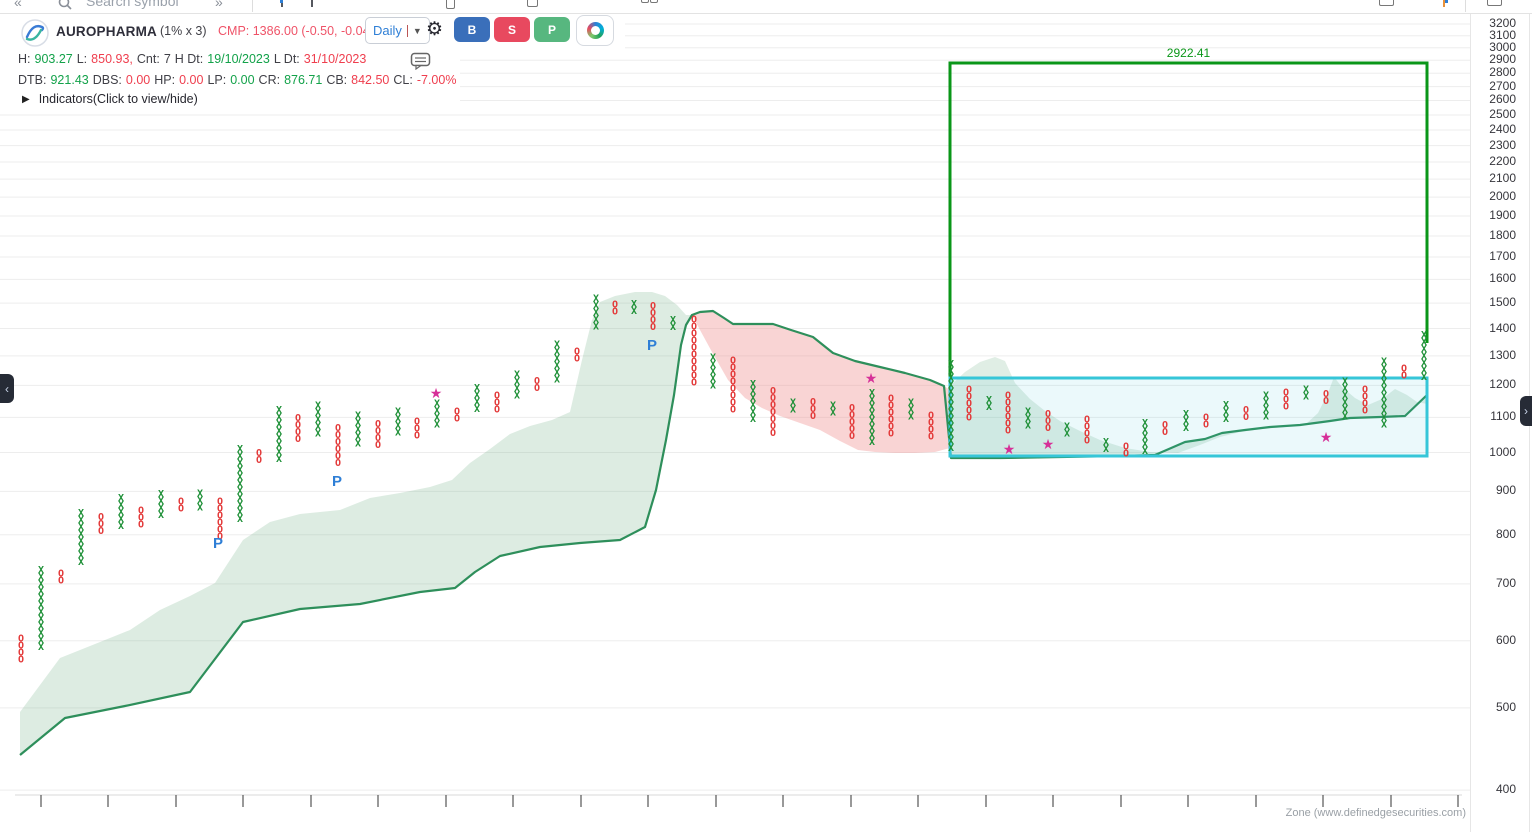 This screenshot has height=832, width=1532. I want to click on alert-icon, so click(532, 3).